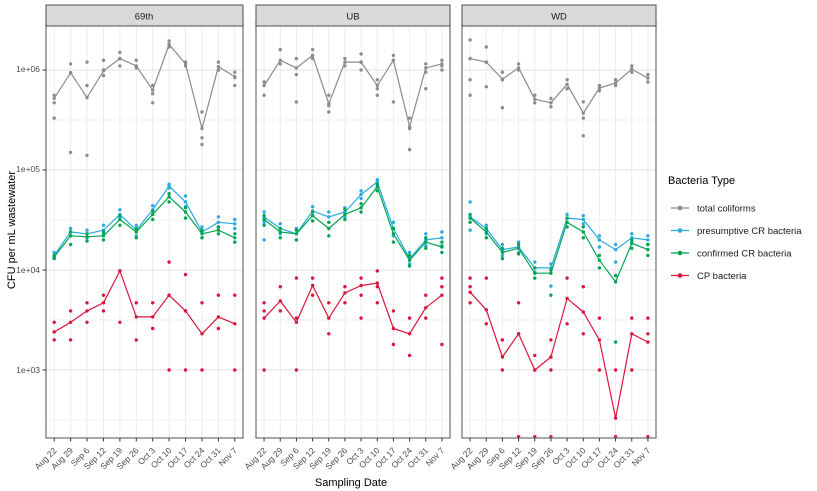 Image resolution: width=817 pixels, height=491 pixels. I want to click on y-tick-label: 1e+05, so click(28, 169).